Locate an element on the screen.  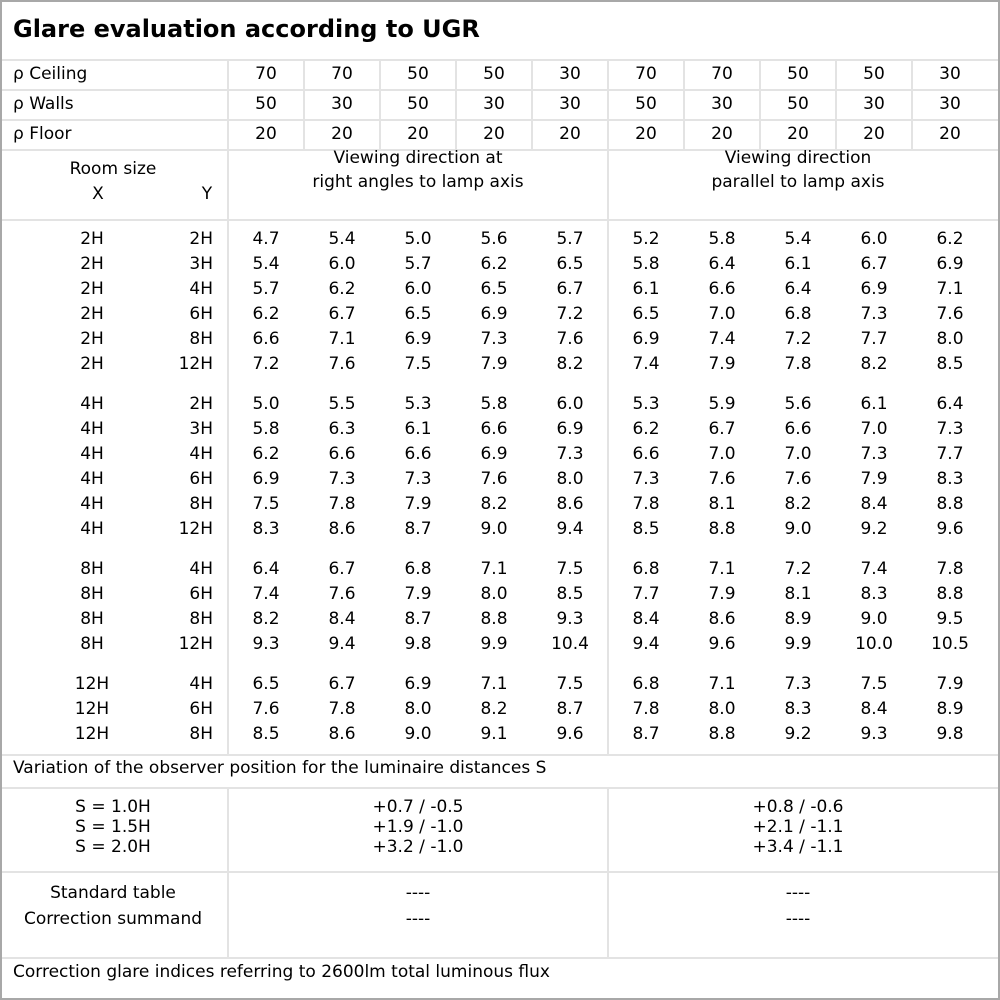
ugr-value: 8.6 is located at coordinates (722, 619).